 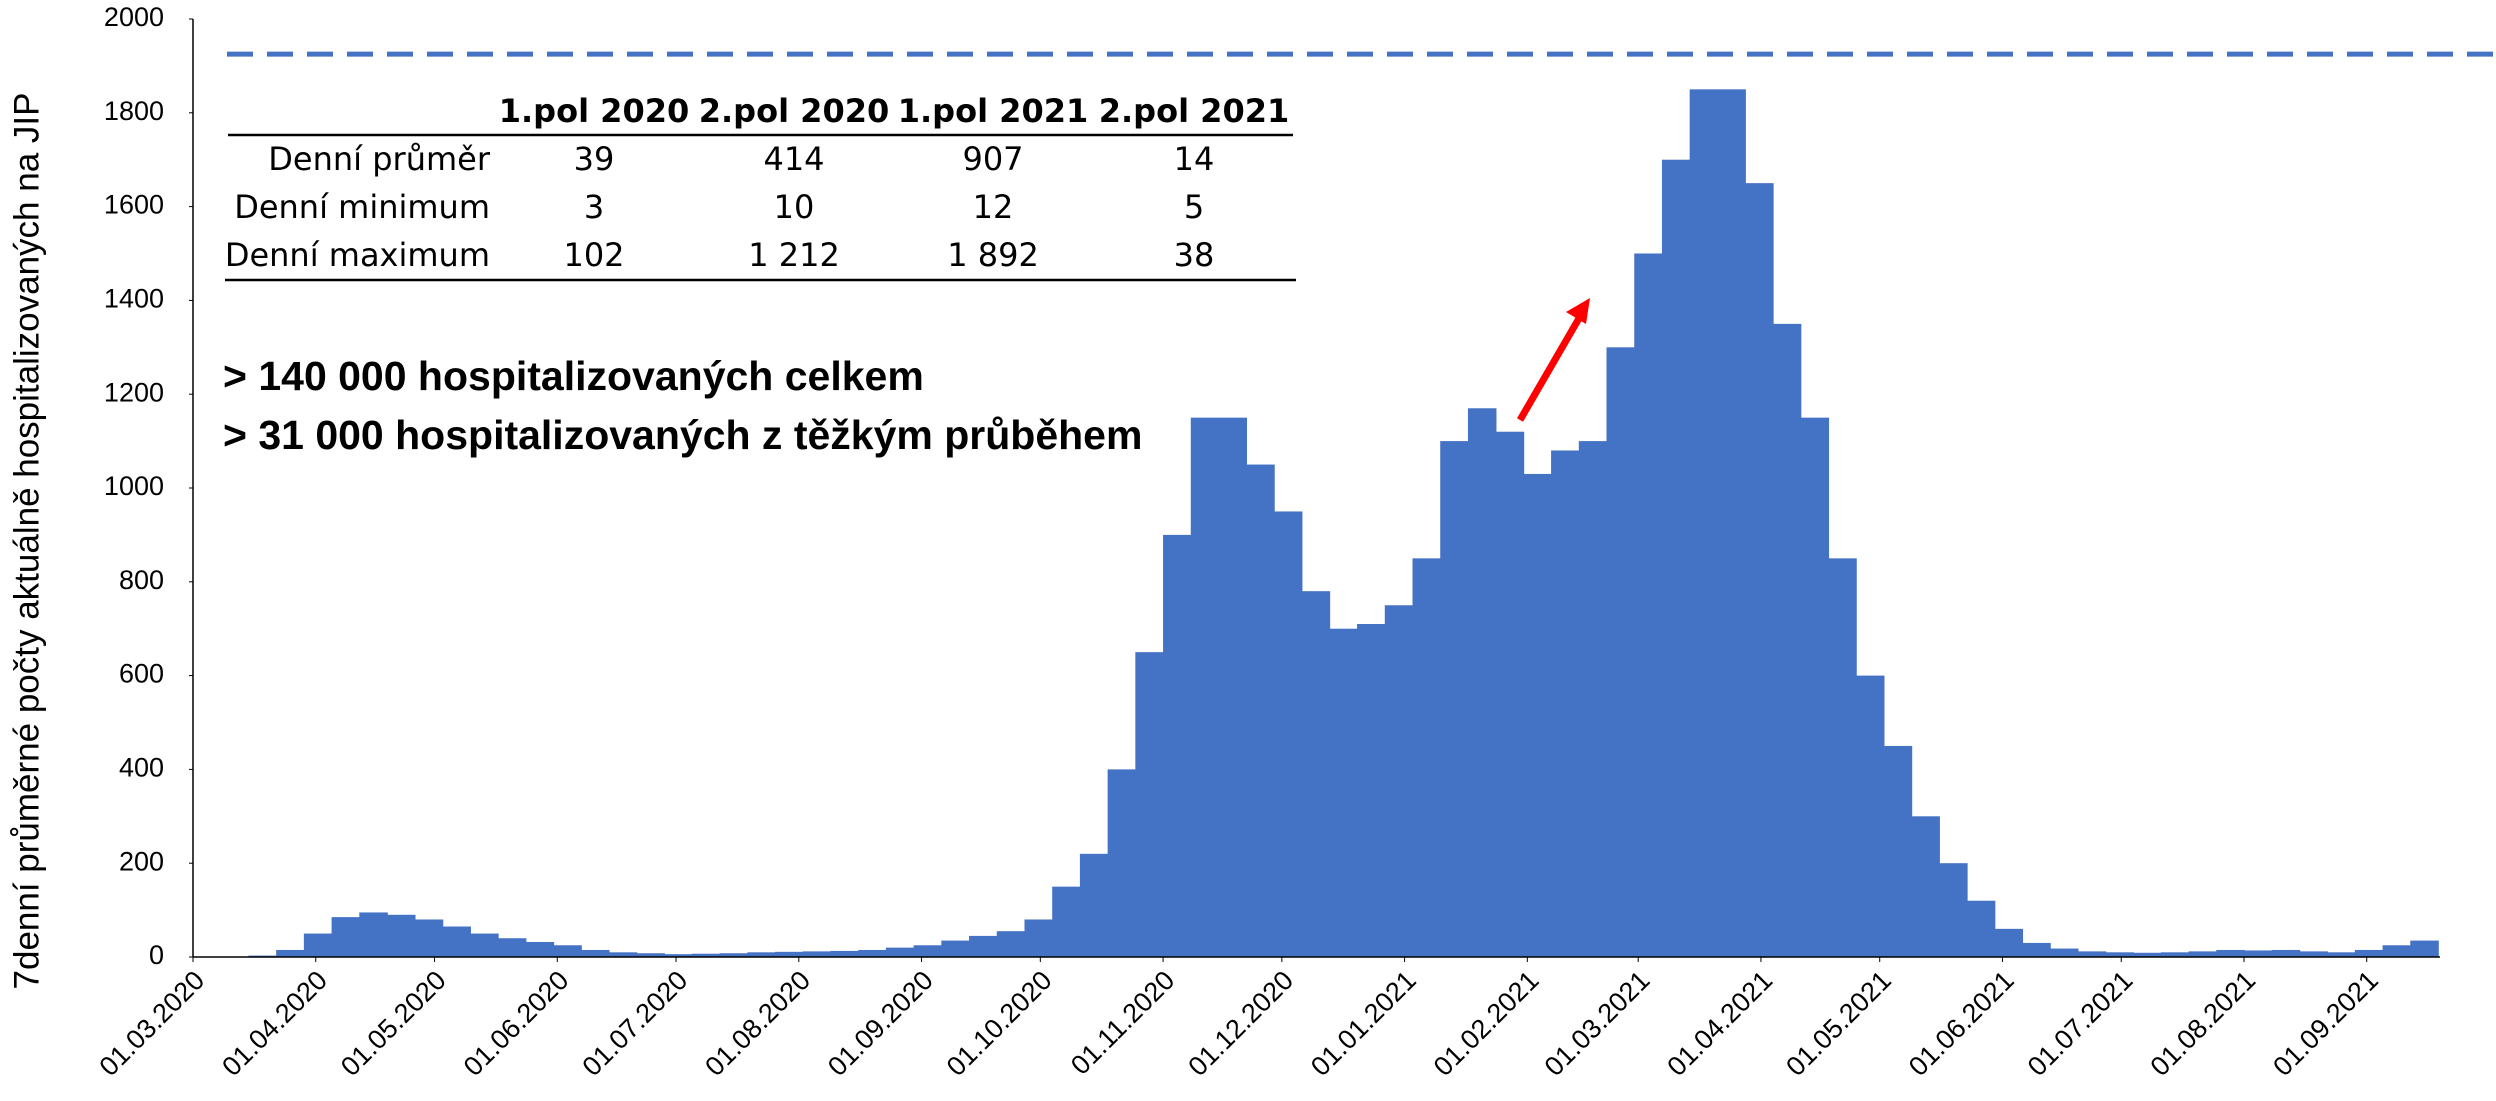 What do you see at coordinates (594, 159) in the screenshot?
I see `table-cell: 39` at bounding box center [594, 159].